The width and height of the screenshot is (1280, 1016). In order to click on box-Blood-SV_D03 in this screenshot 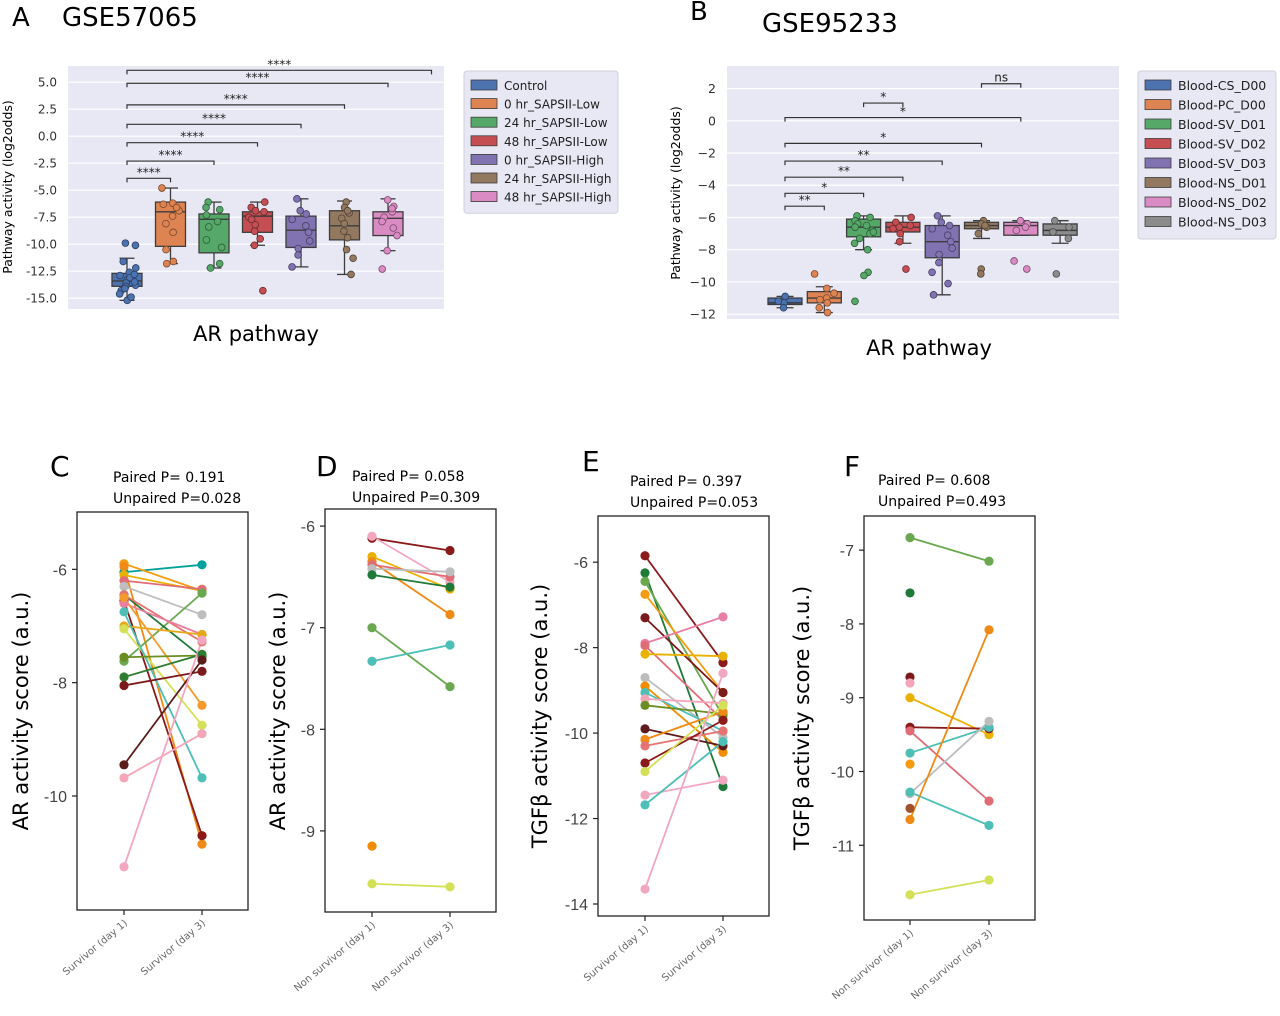, I will do `click(942, 255)`.